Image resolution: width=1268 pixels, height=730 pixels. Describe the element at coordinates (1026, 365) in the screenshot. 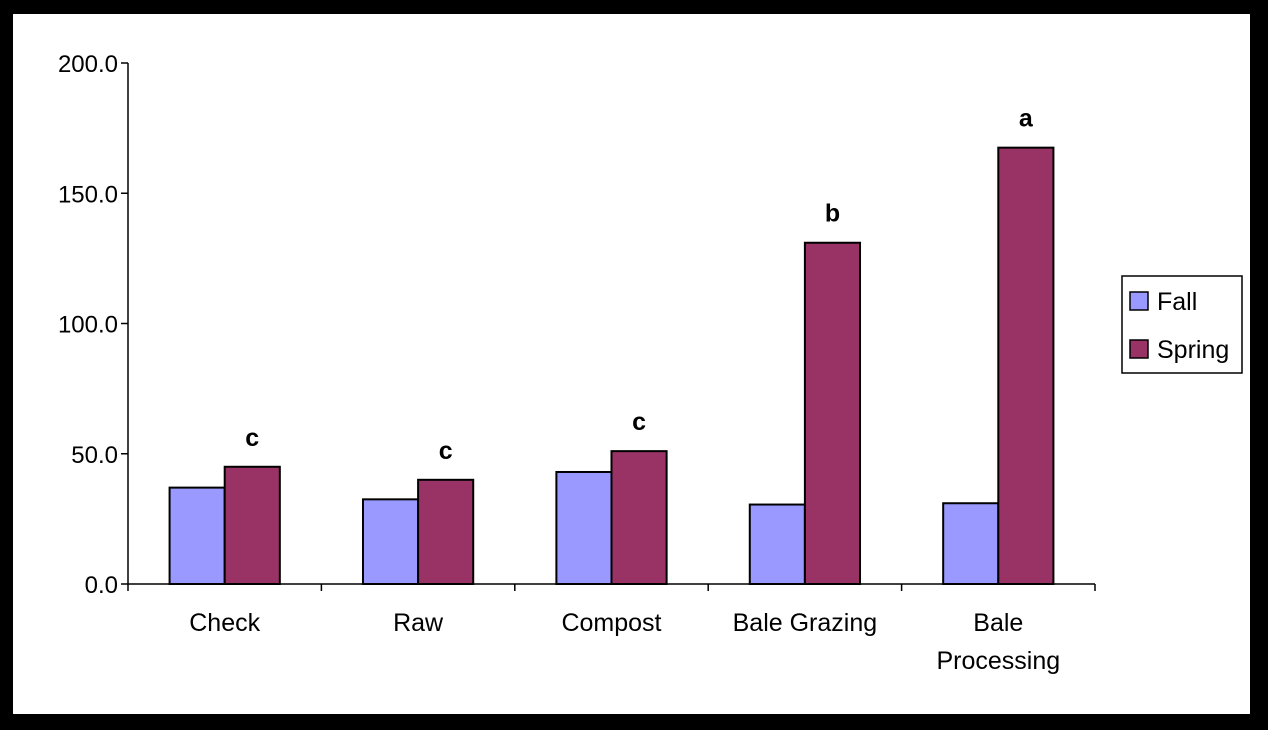

I see `bar-spring-bale-processing` at that location.